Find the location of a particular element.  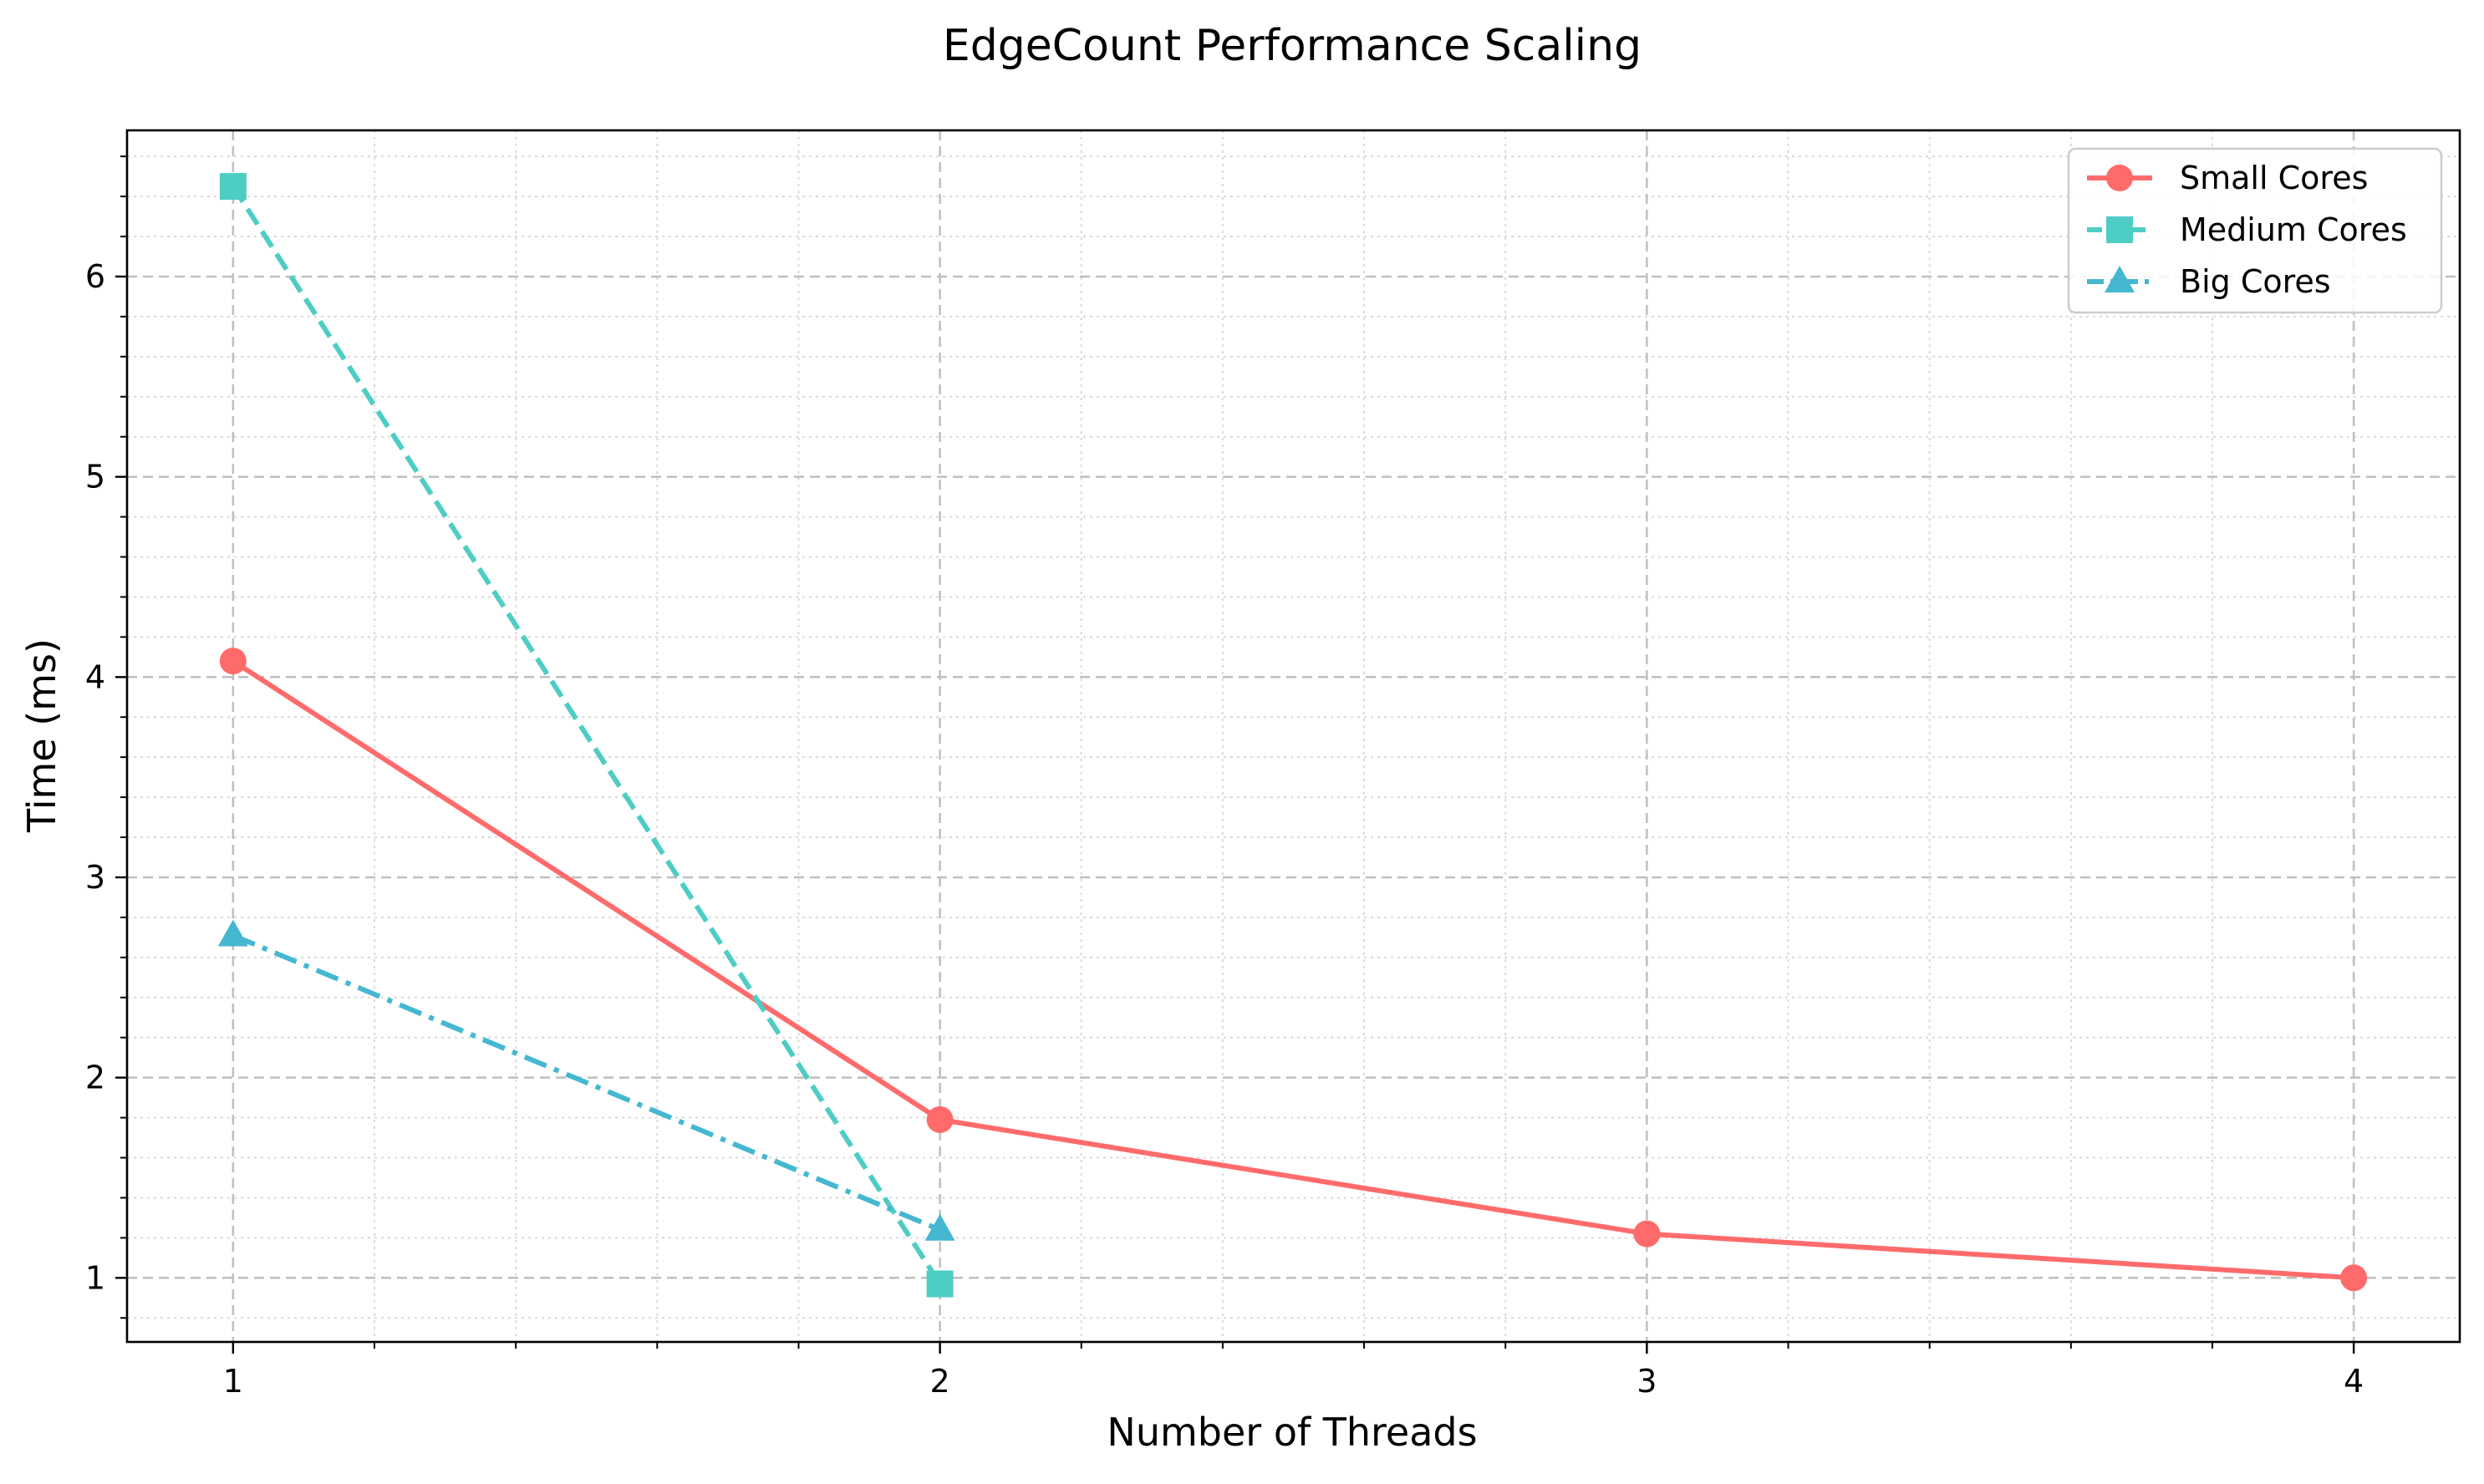

series-line is located at coordinates (586, 1082).